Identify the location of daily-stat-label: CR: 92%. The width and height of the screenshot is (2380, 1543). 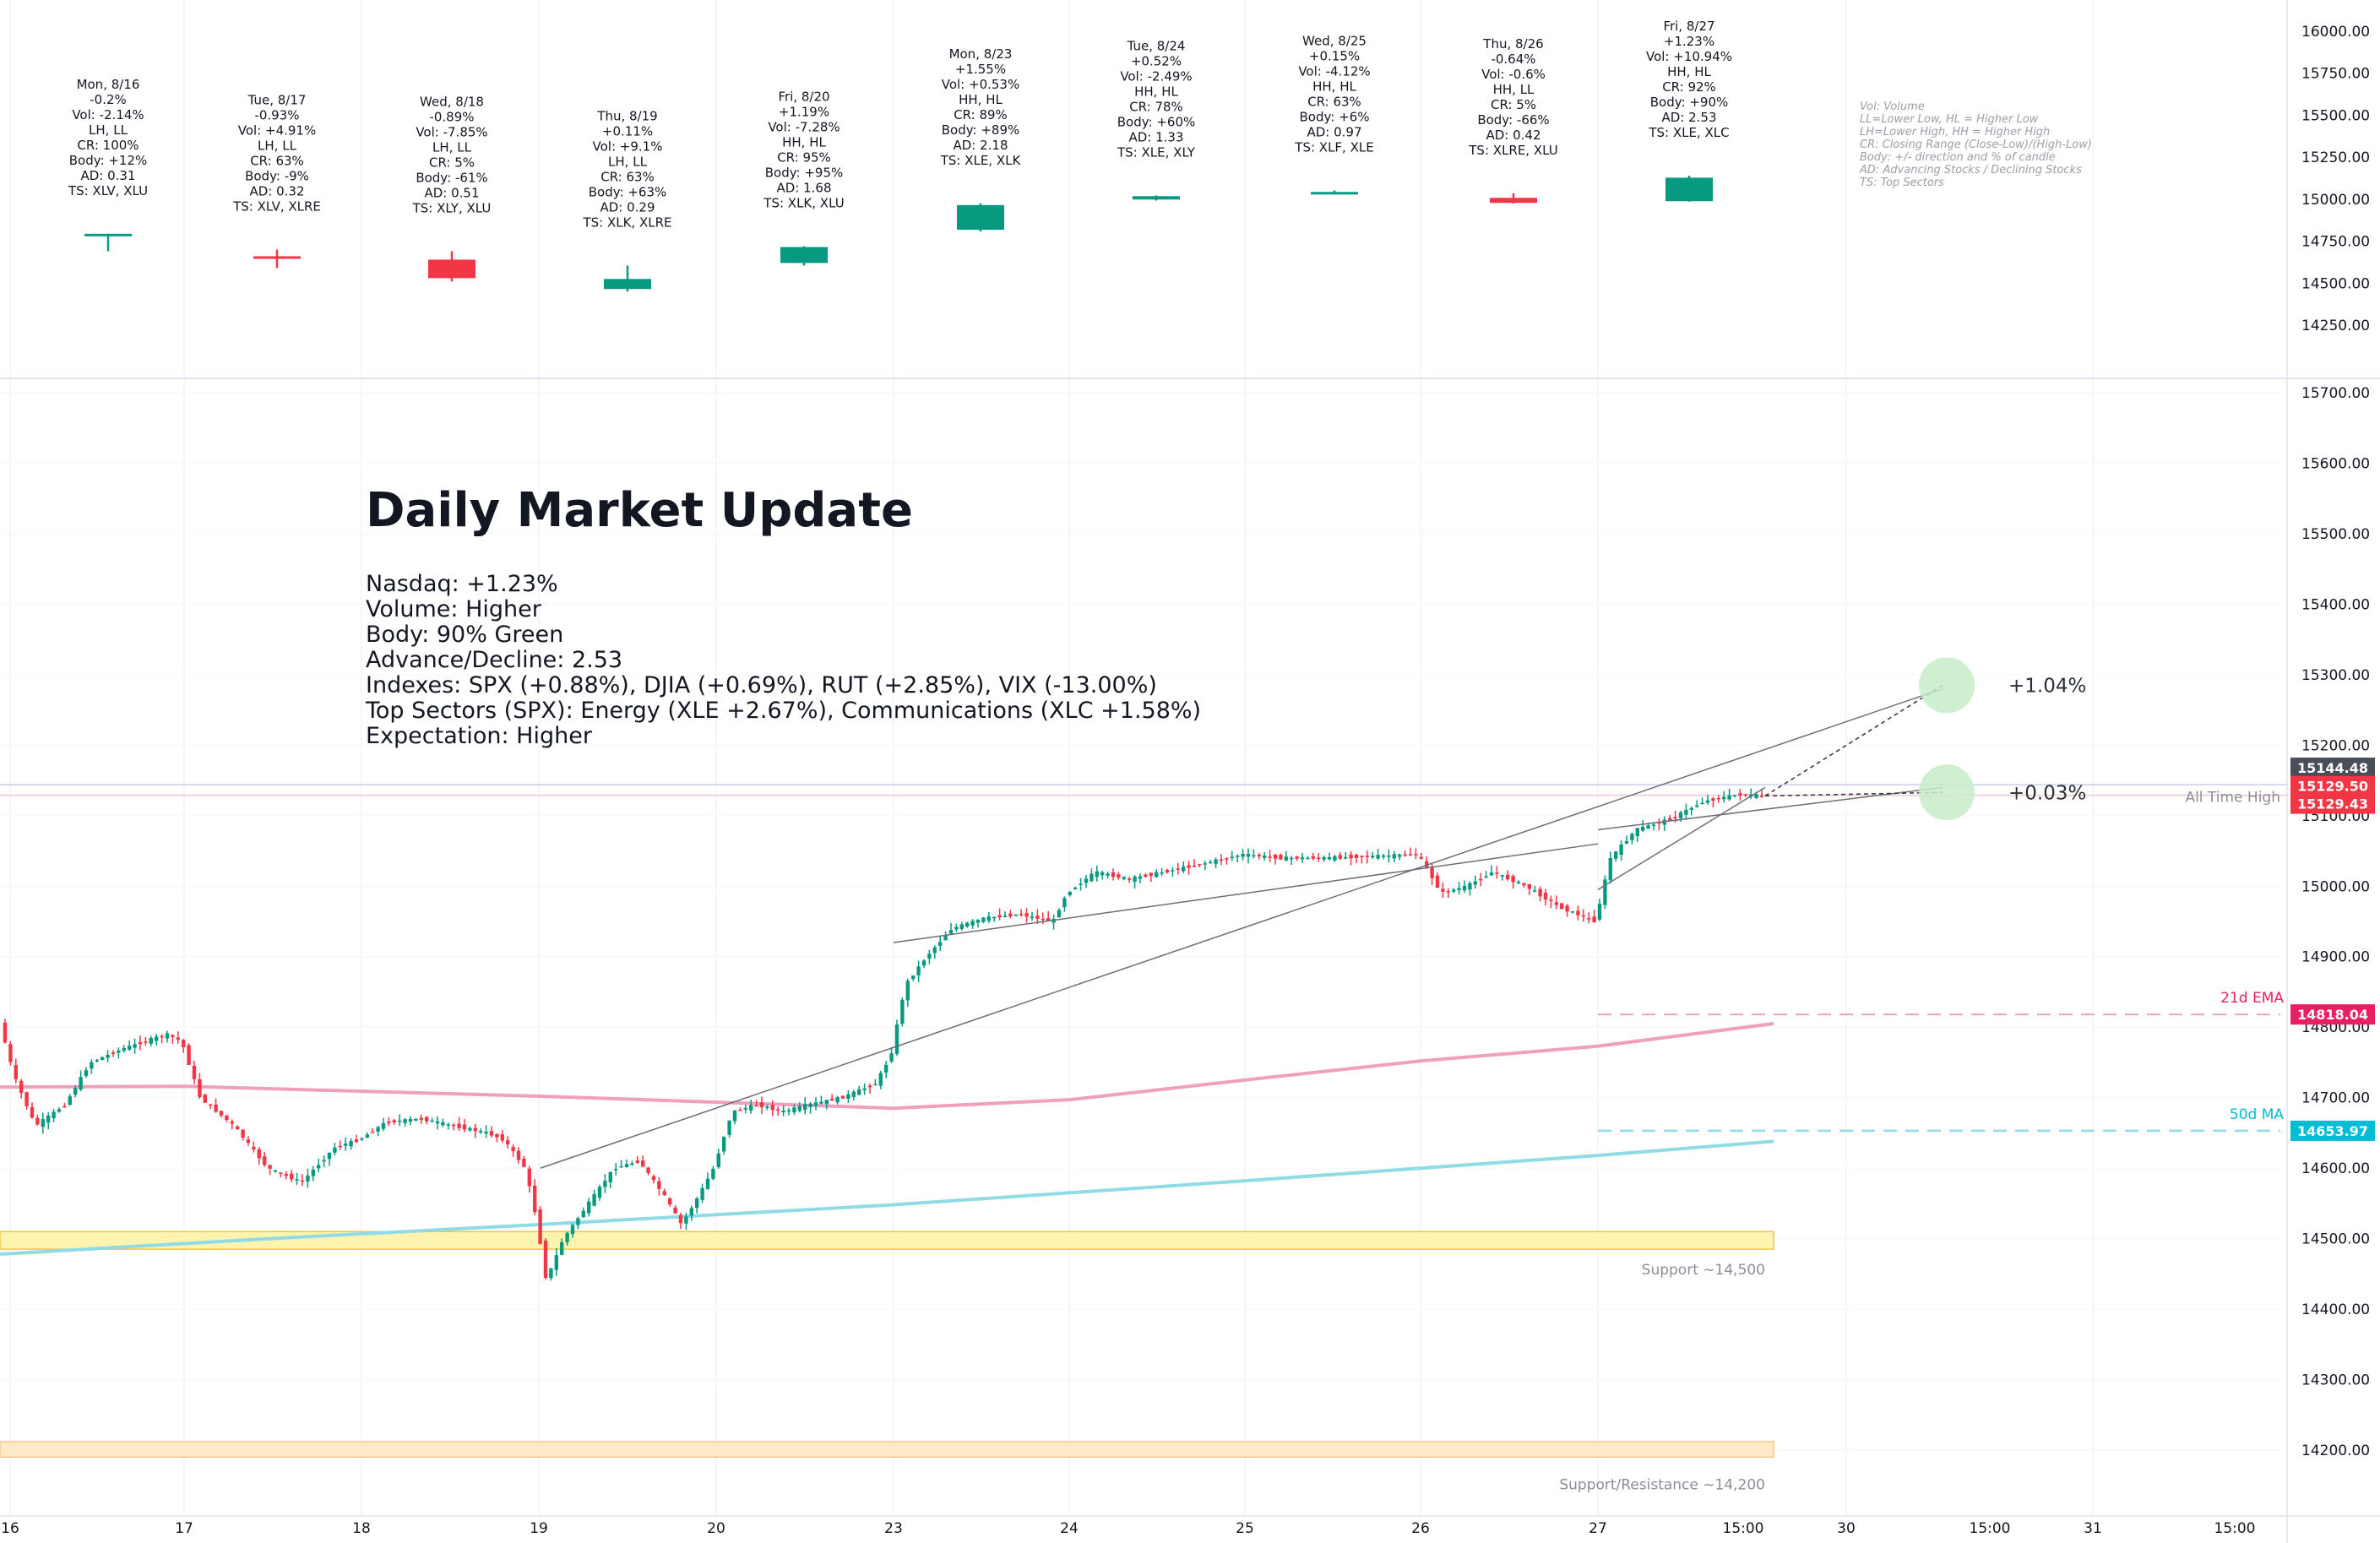
(1689, 87).